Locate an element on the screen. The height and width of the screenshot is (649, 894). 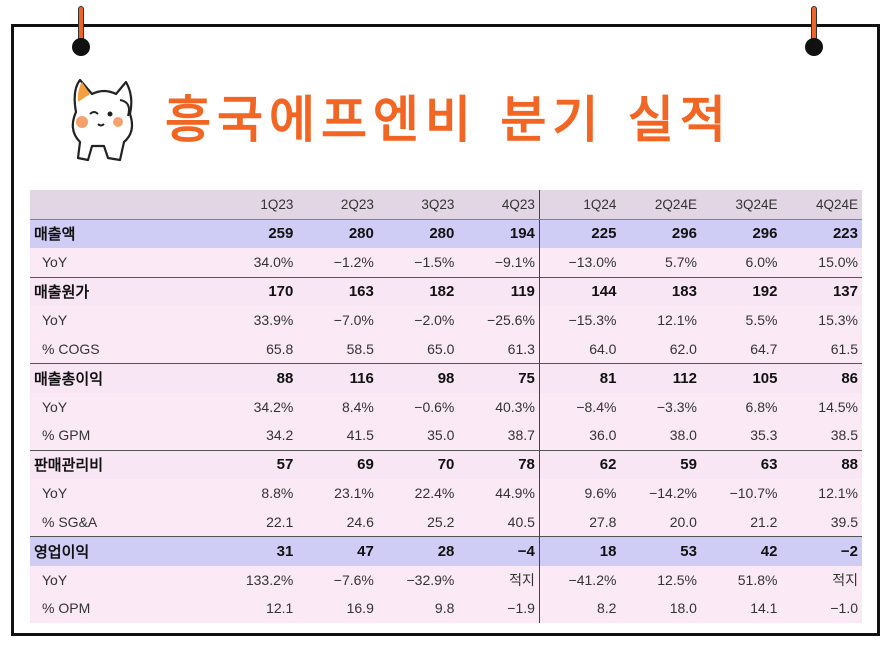
table-cell: 8.2 is located at coordinates (580, 608).